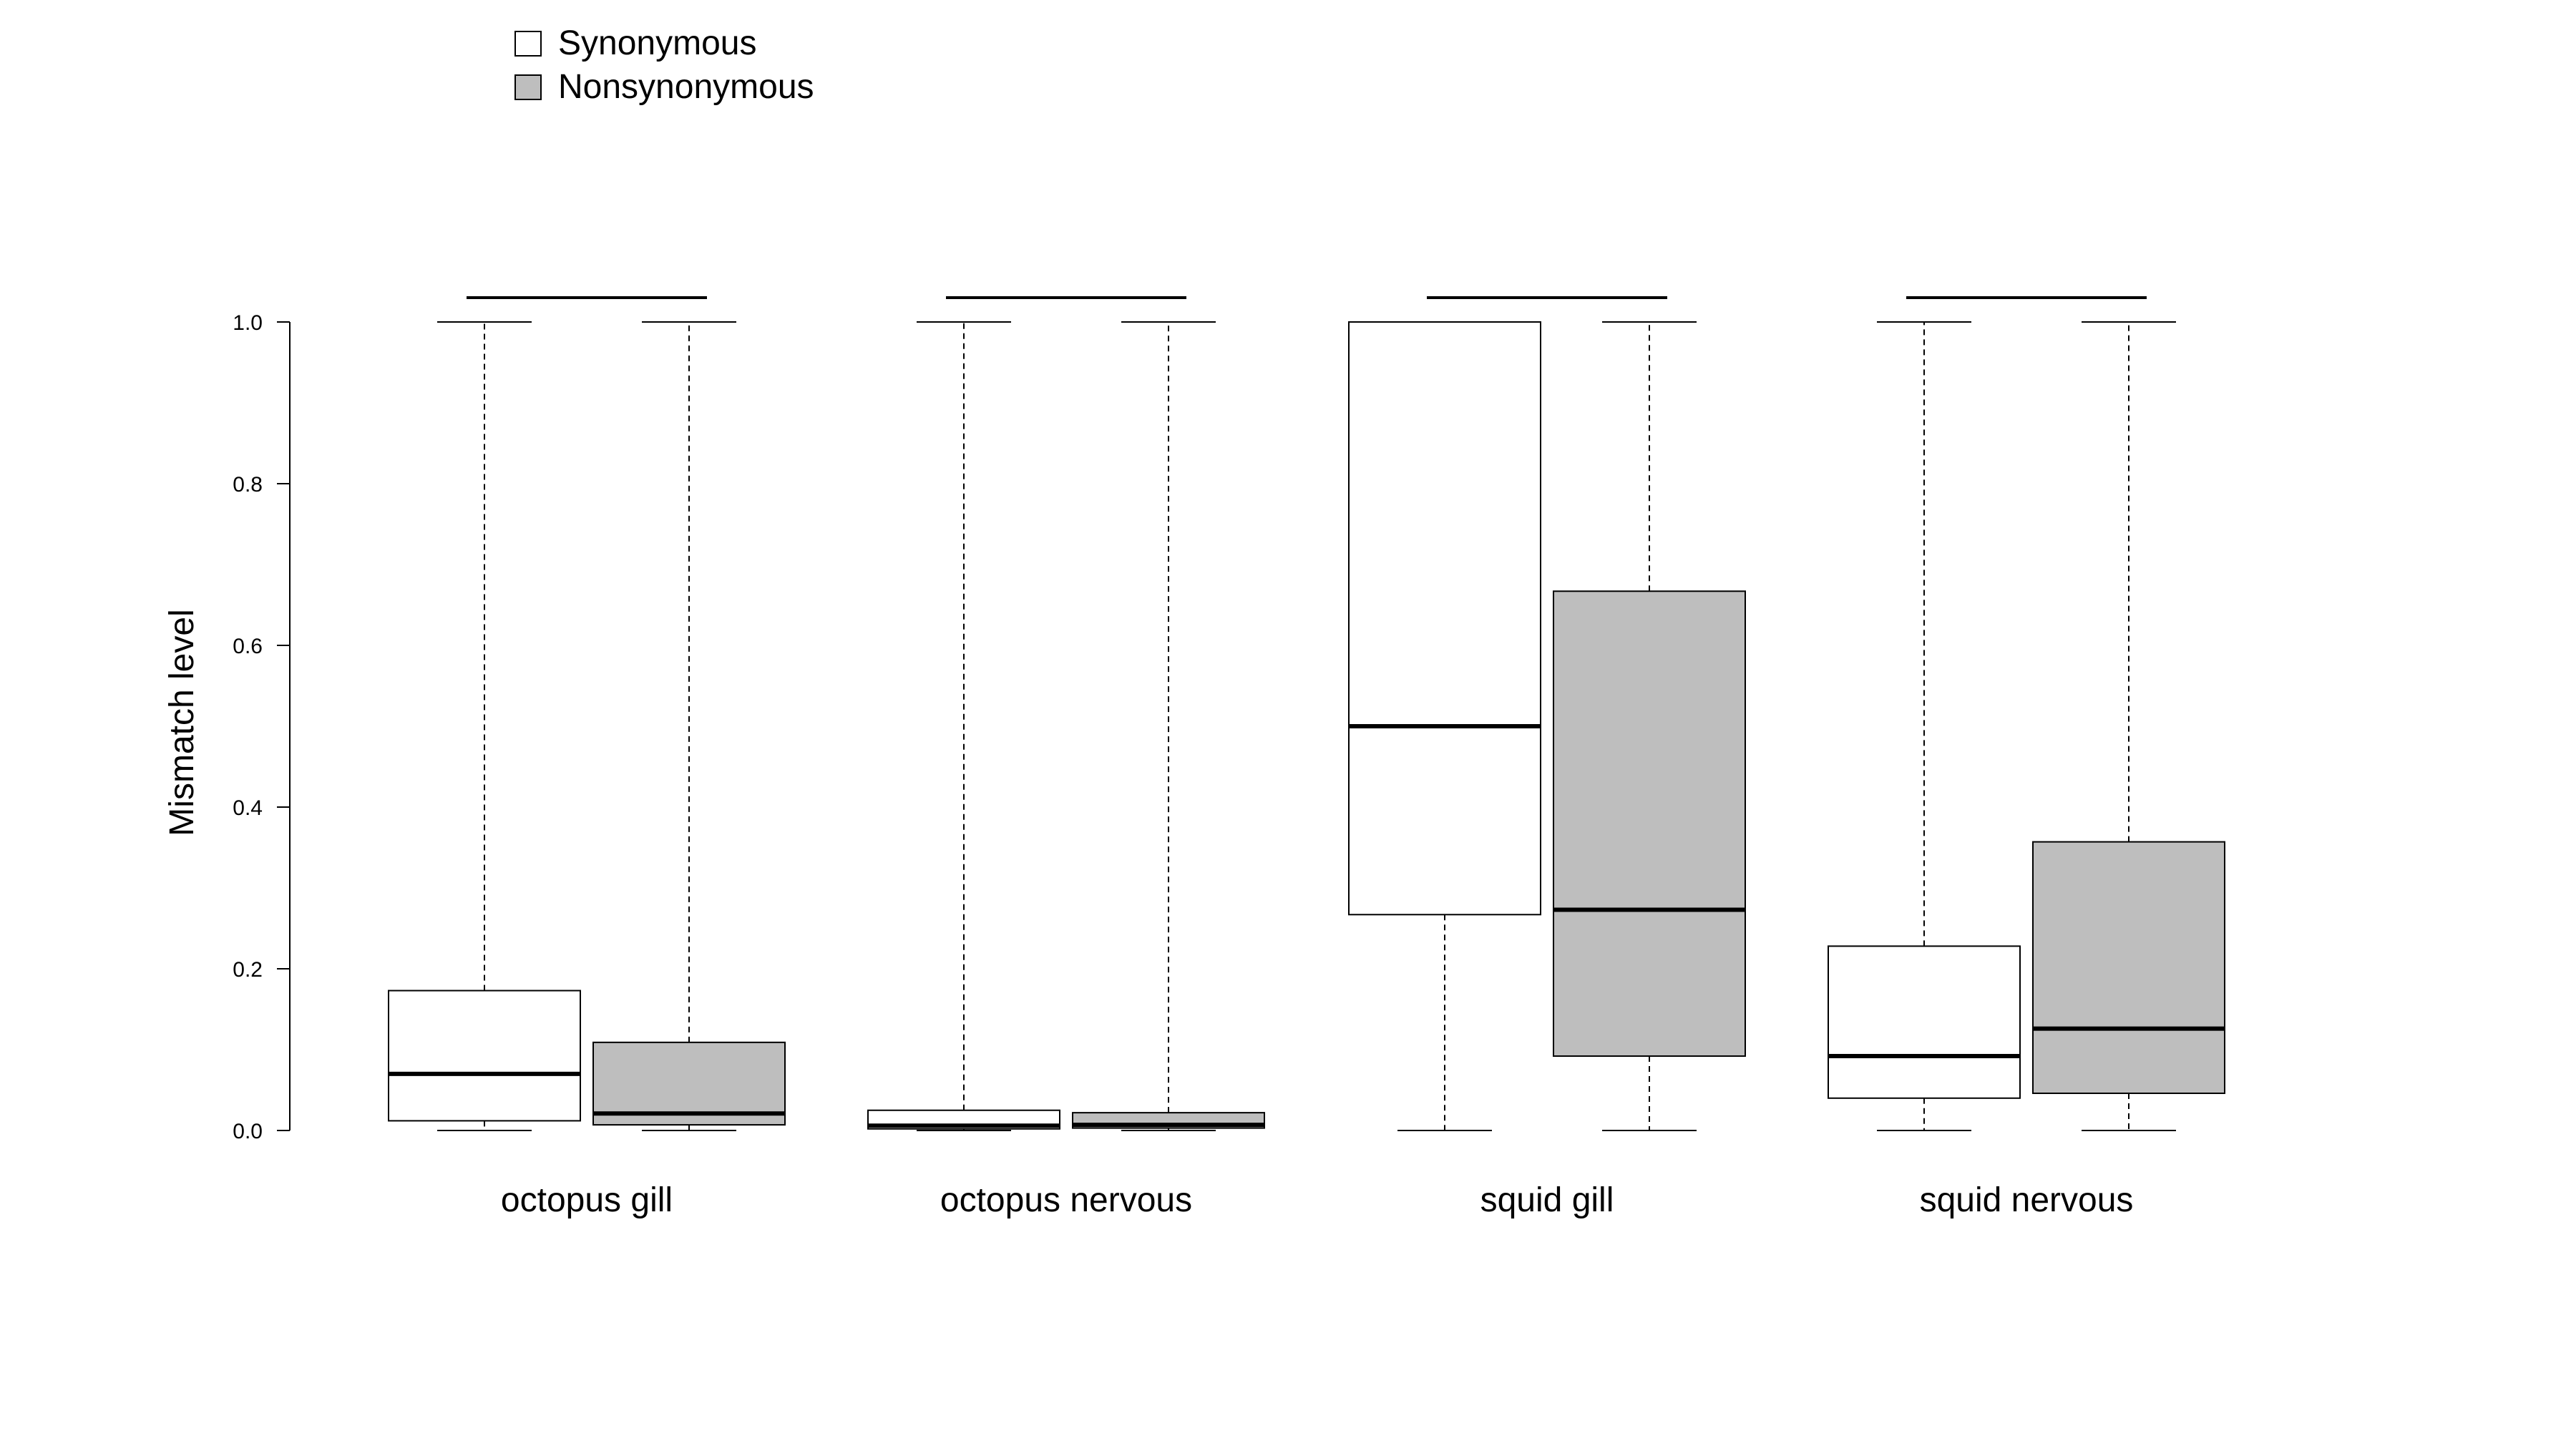 The height and width of the screenshot is (1431, 2576). Describe the element at coordinates (248, 1132) in the screenshot. I see `y-tick-label: 0.0` at that location.